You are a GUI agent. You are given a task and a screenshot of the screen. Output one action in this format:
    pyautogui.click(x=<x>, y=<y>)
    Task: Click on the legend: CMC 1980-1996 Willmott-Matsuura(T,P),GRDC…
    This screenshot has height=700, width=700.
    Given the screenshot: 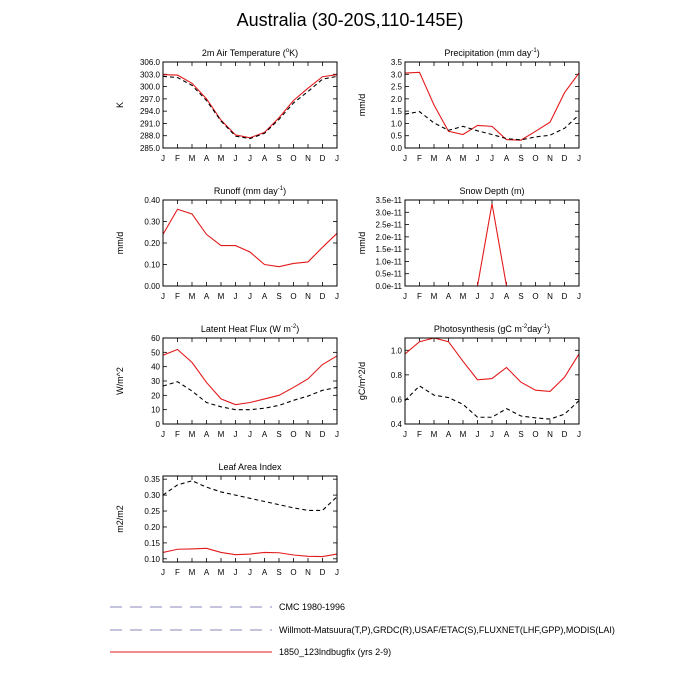 What is the action you would take?
    pyautogui.click(x=362, y=629)
    